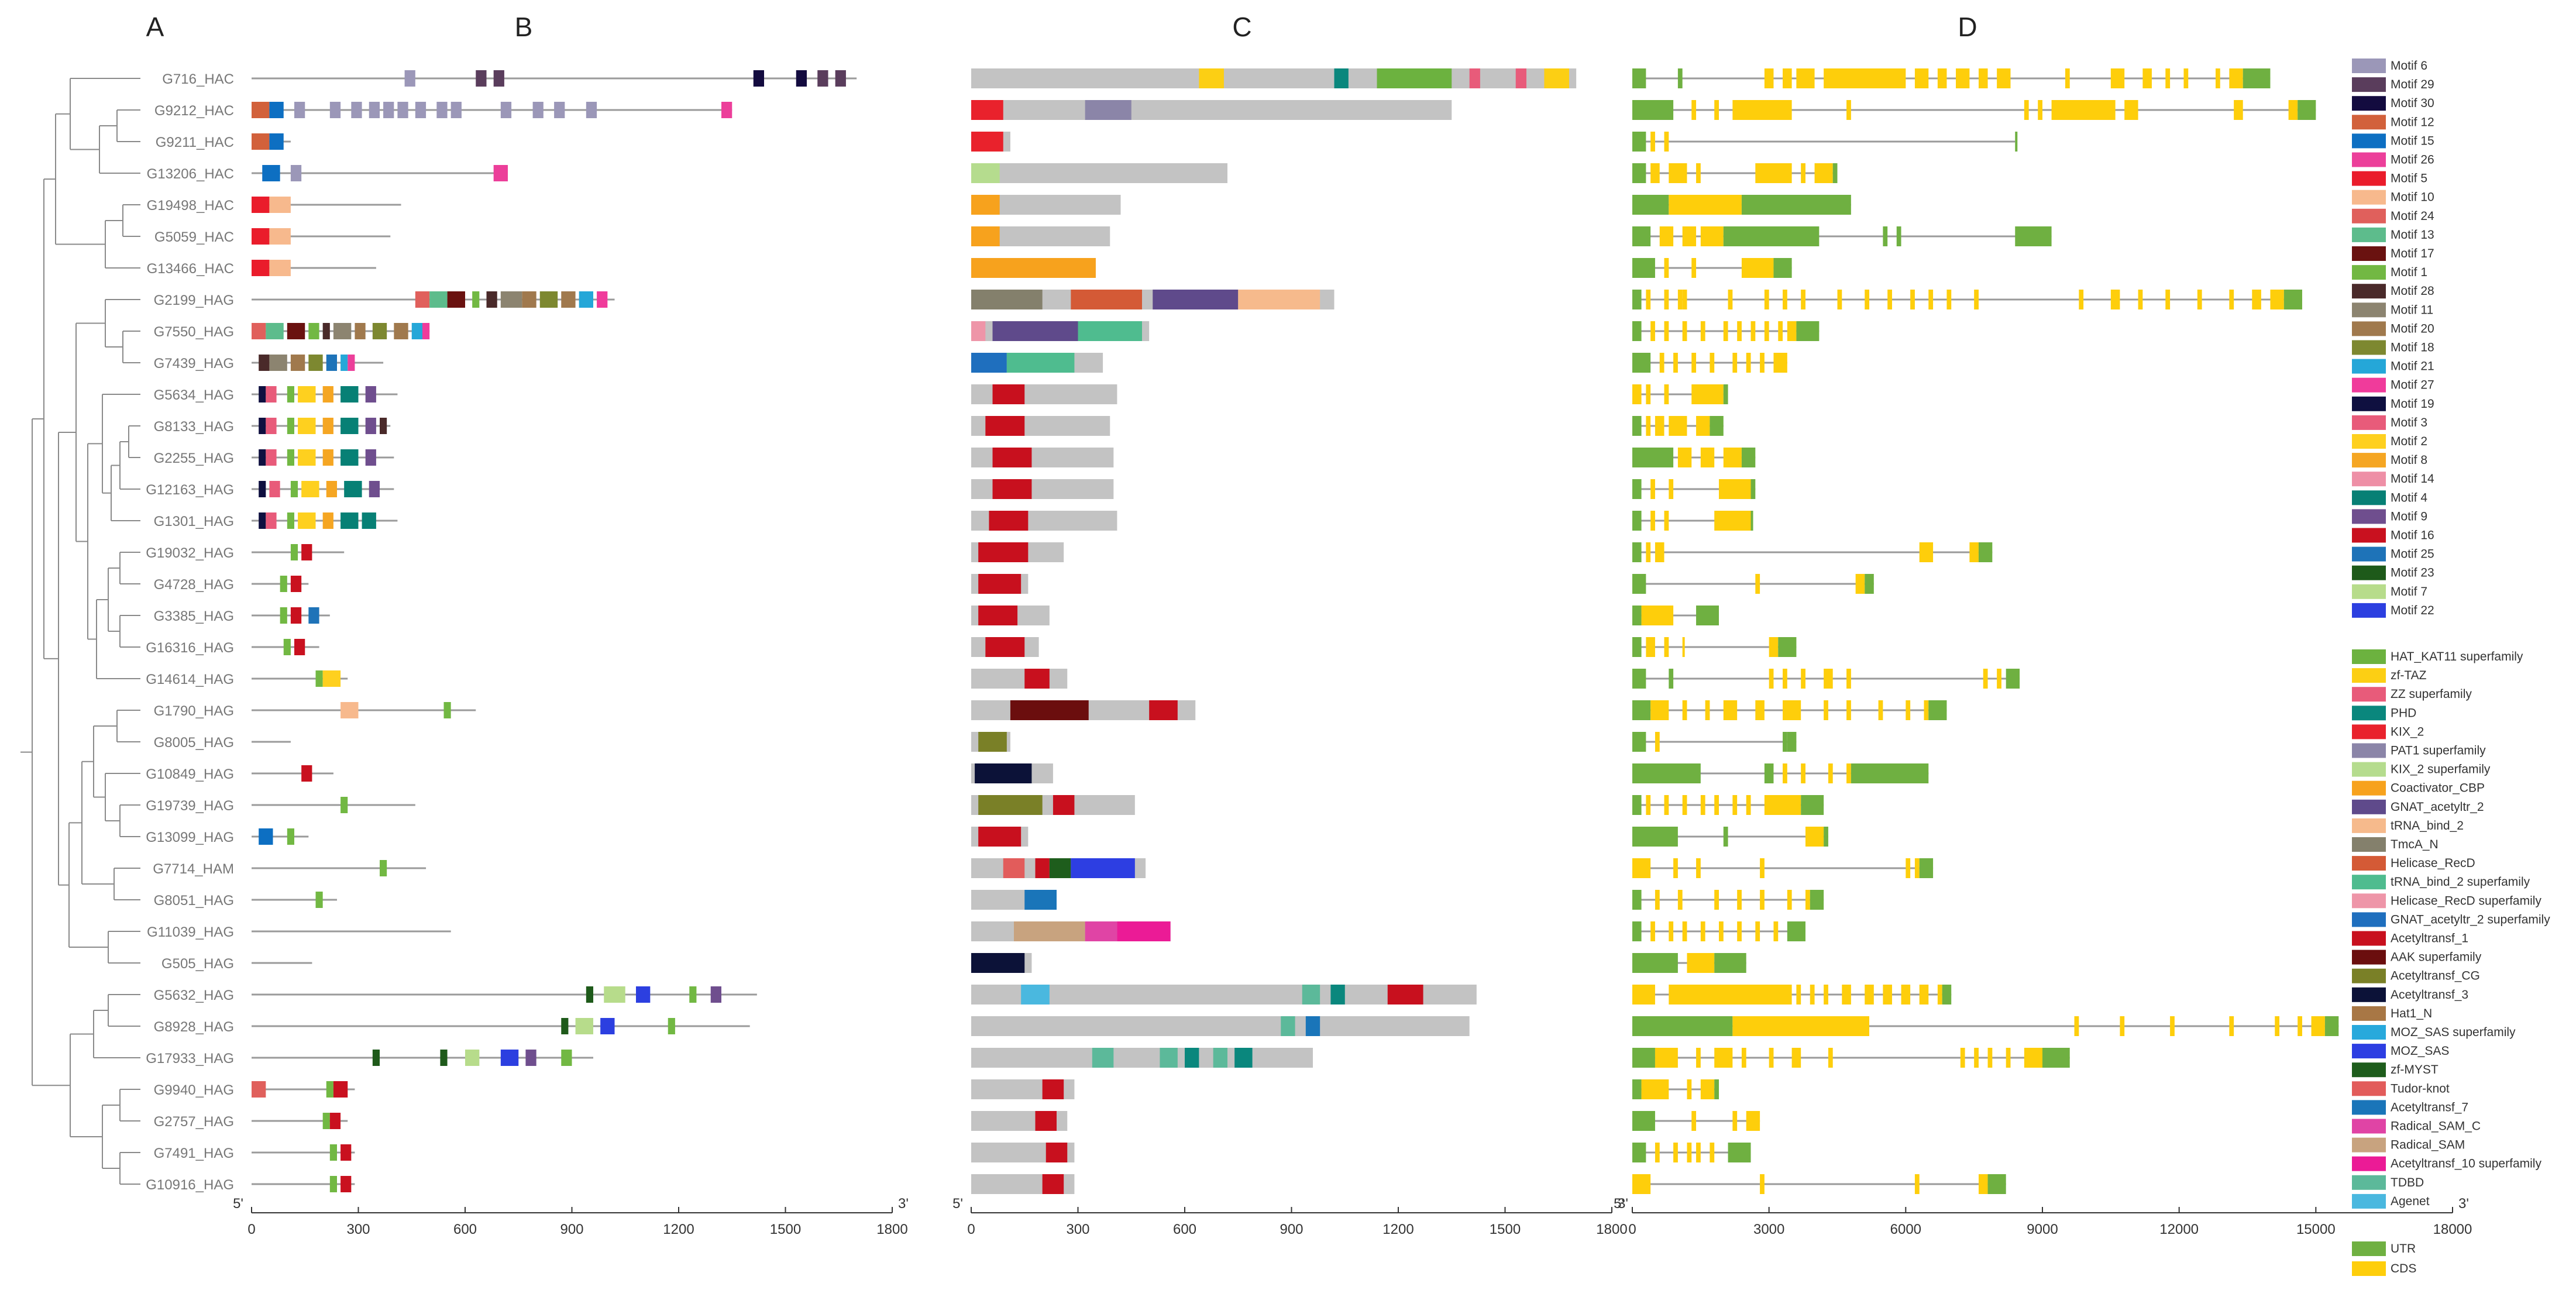 Image resolution: width=2576 pixels, height=1290 pixels. I want to click on axis-3prime-label: 3', so click(2463, 1204).